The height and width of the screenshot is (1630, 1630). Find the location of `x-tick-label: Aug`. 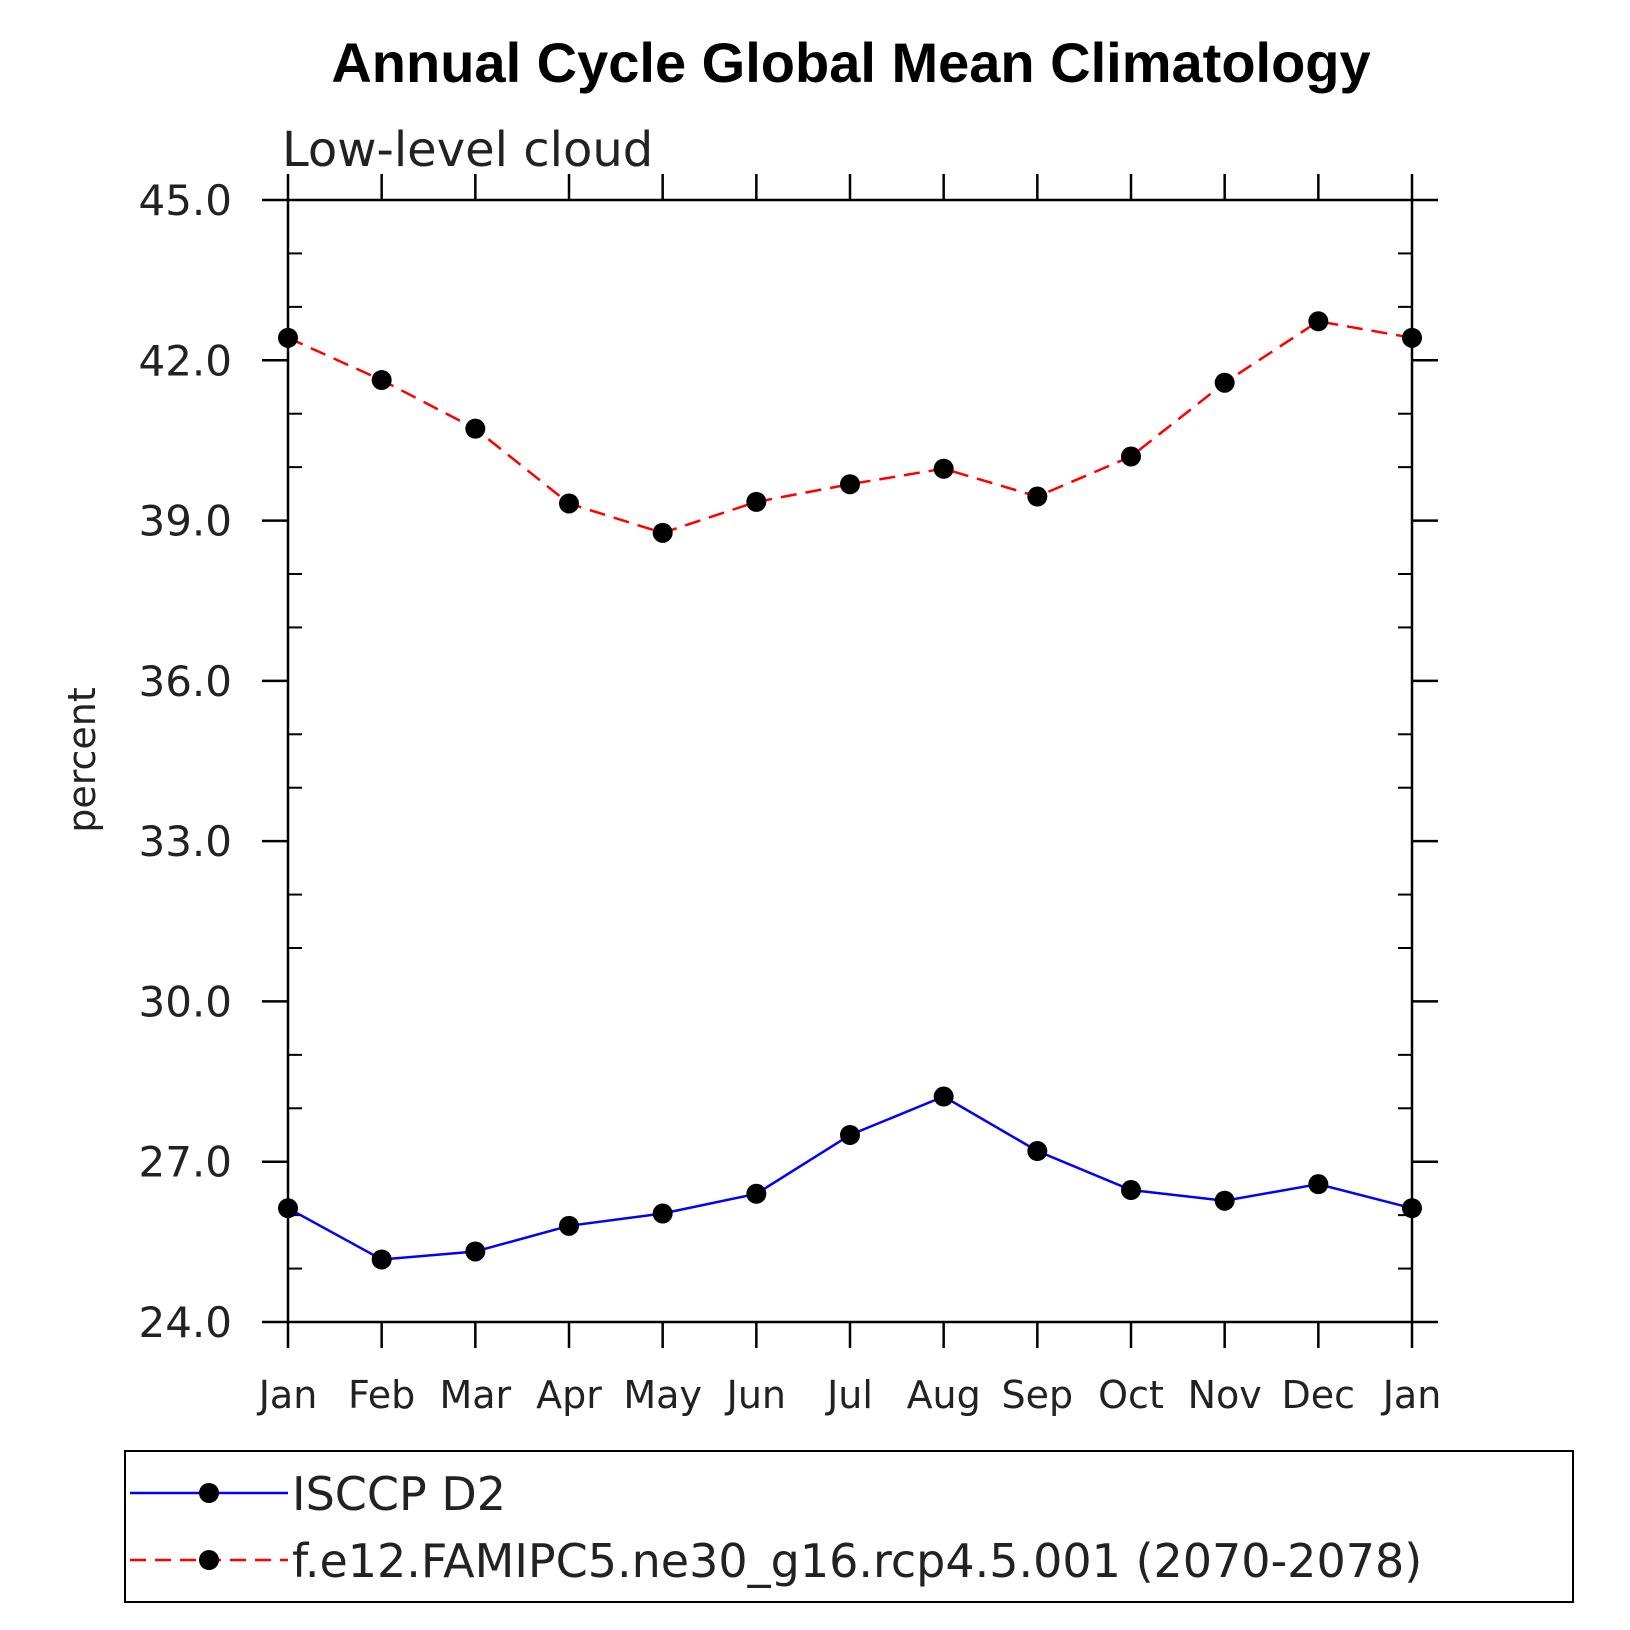

x-tick-label: Aug is located at coordinates (944, 1395).